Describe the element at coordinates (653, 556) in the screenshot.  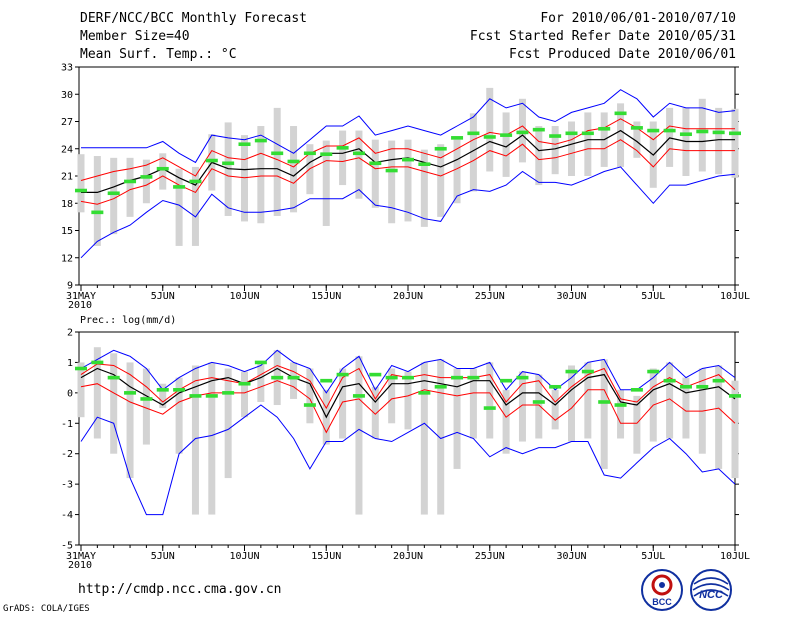
I see `x-tick-label: 5JUL` at that location.